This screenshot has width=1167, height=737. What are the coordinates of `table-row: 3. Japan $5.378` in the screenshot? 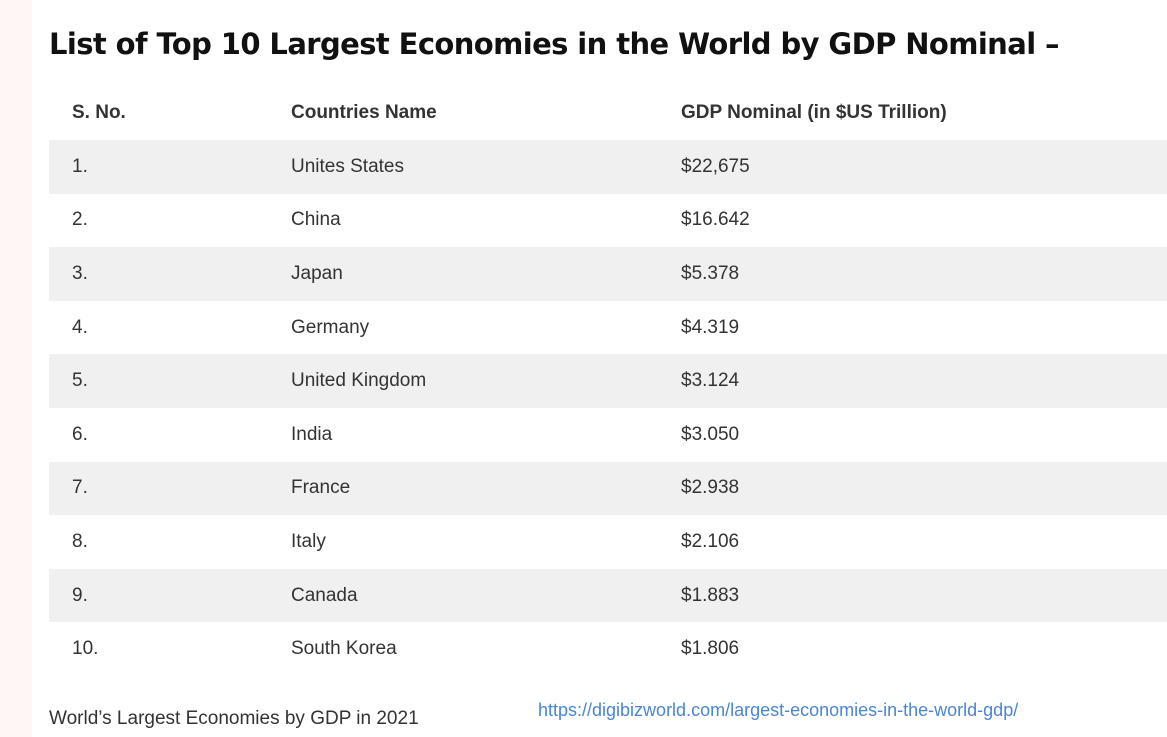 It's located at (608, 274).